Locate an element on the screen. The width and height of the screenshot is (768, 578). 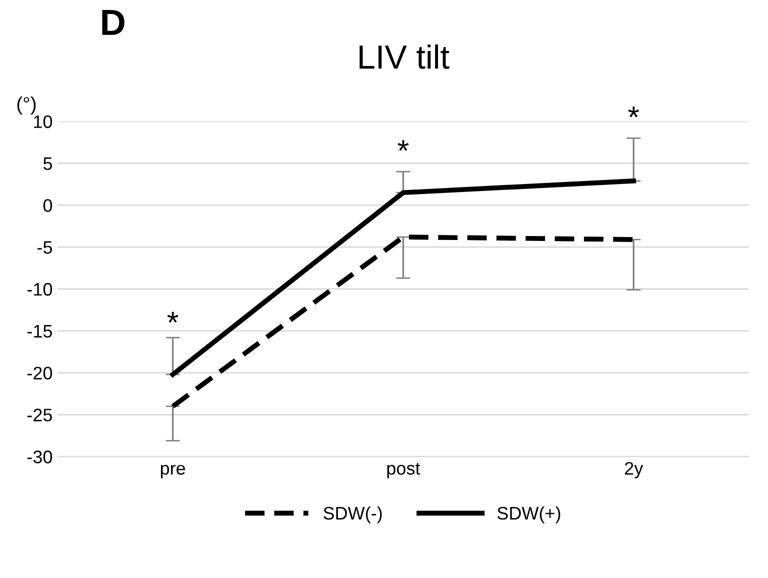
y-tick-label: 0 is located at coordinates (47, 205).